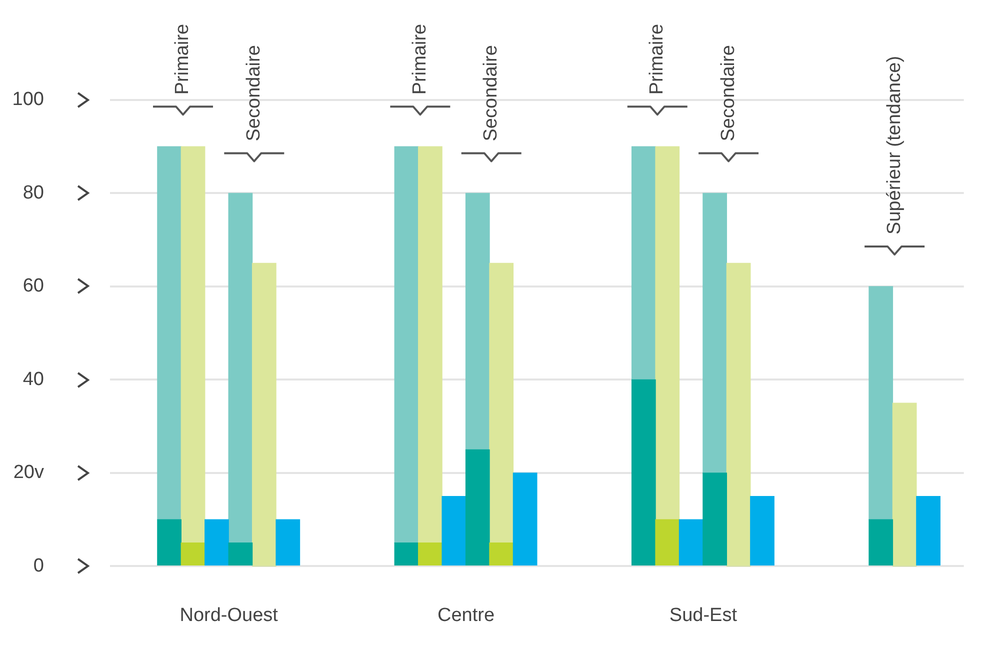 This screenshot has width=982, height=657. Describe the element at coordinates (33, 286) in the screenshot. I see `y-tick-label: 60` at that location.